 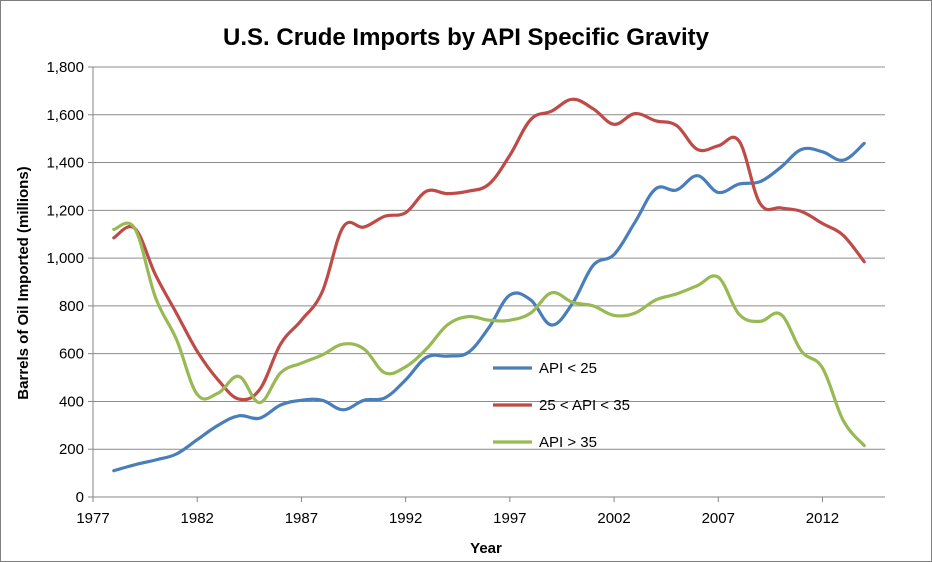 I want to click on y-tick-label: 400, so click(x=71, y=401).